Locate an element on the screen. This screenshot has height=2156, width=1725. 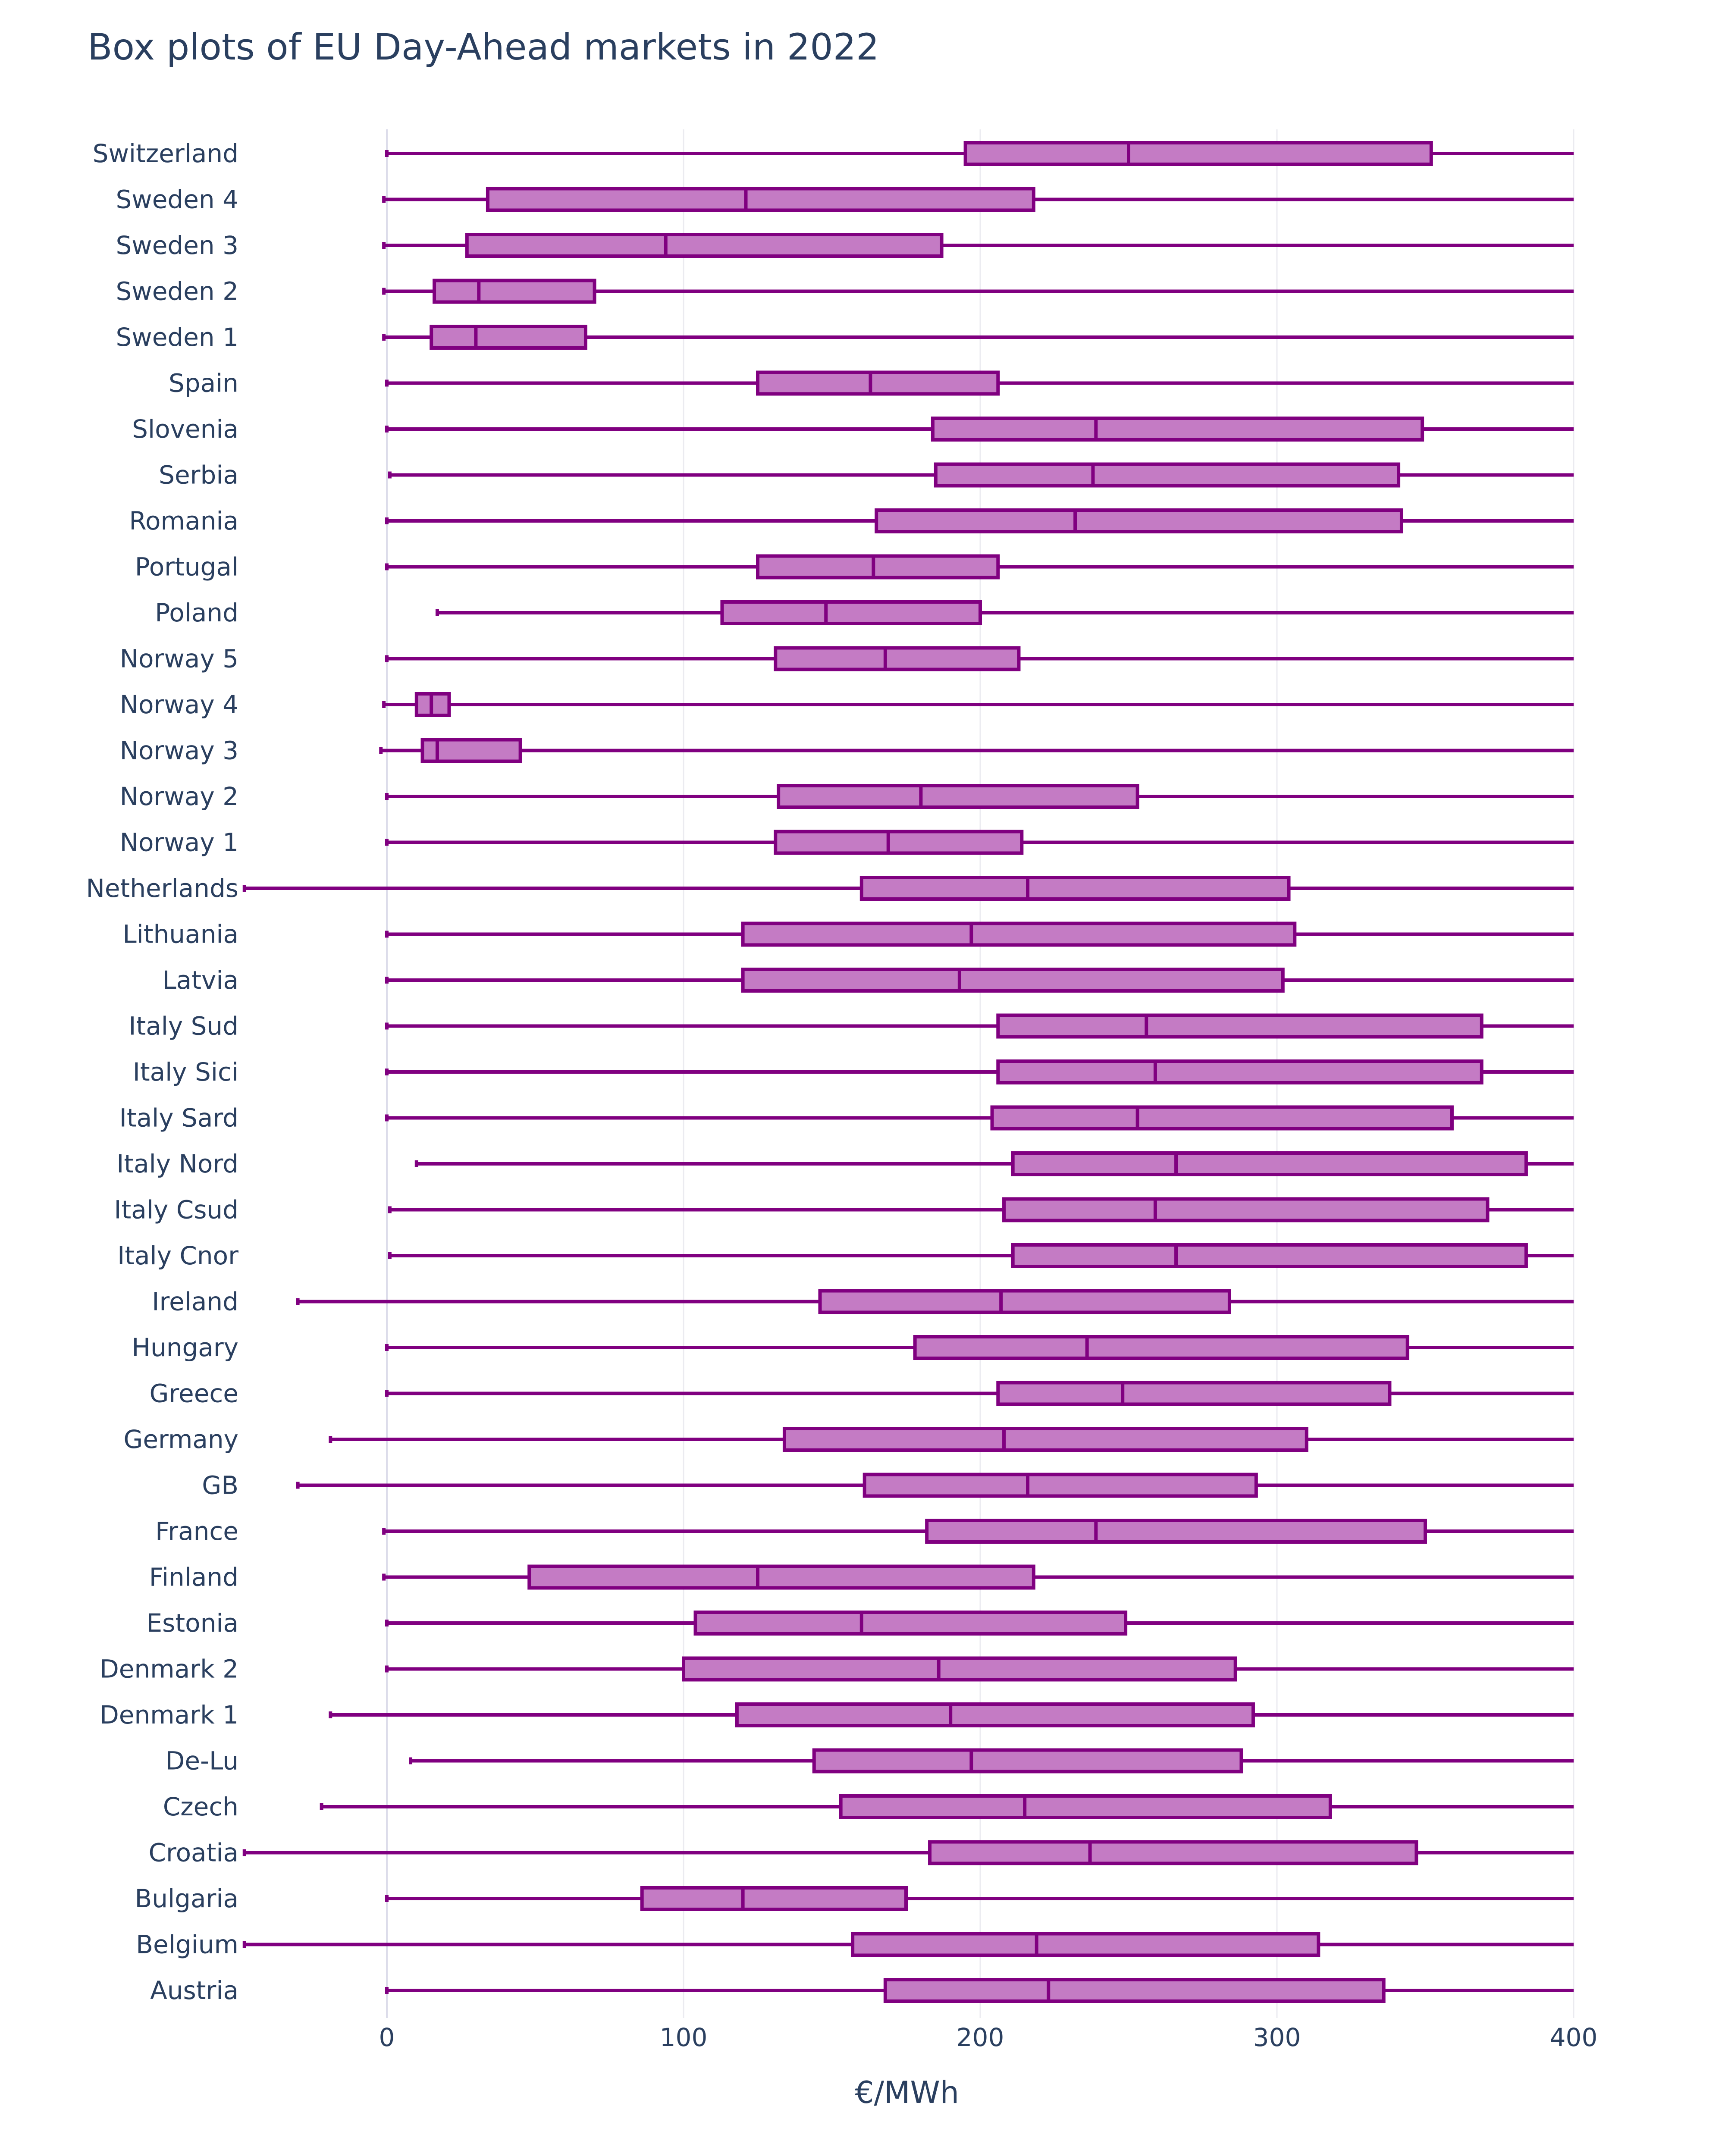
category-label: Sweden 3 is located at coordinates (177, 246).